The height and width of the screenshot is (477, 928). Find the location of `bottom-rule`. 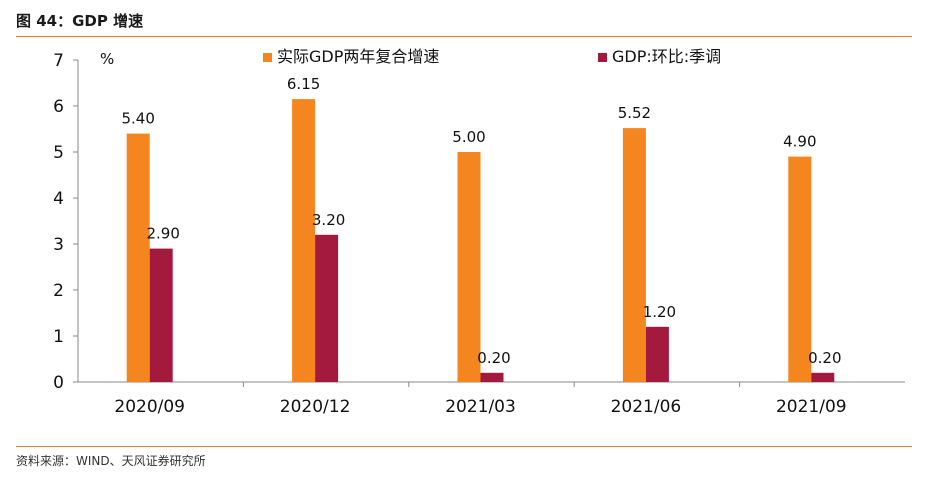

bottom-rule is located at coordinates (464, 446).